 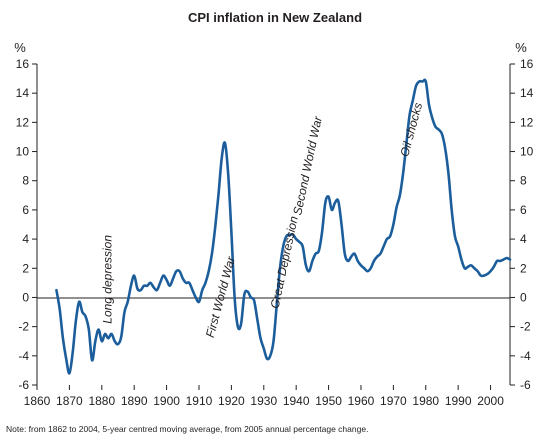 I want to click on x-tick-label: 1870, so click(x=69, y=401).